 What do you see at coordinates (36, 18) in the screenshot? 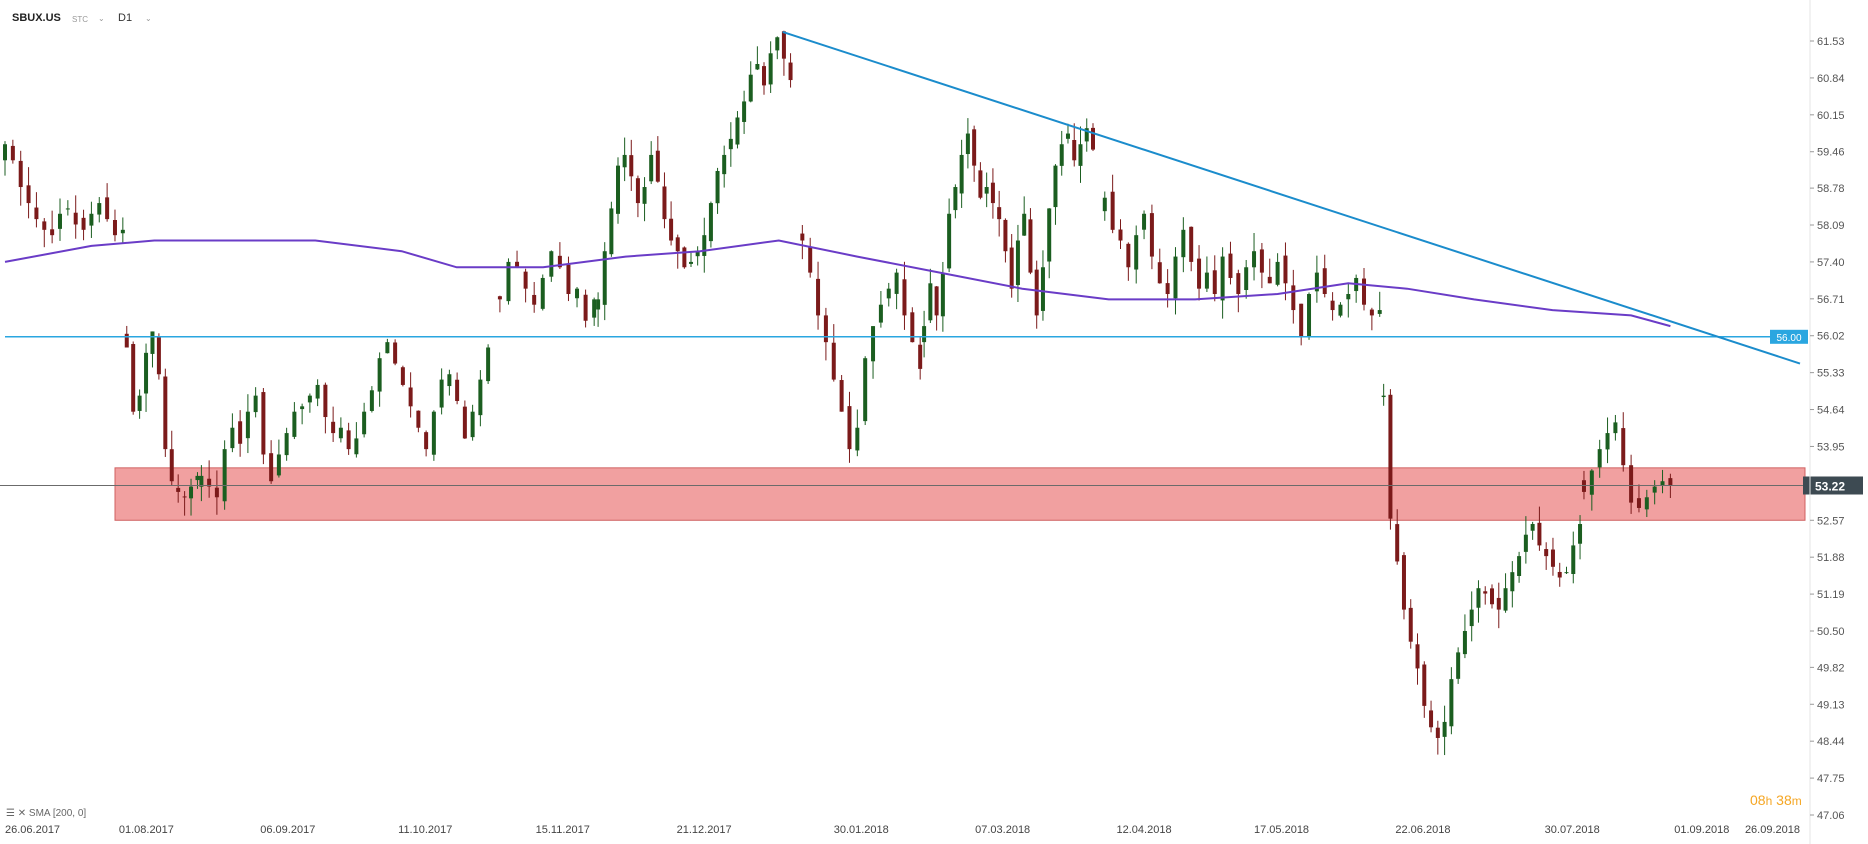
I see `symbol-label: SBUX.US` at bounding box center [36, 18].